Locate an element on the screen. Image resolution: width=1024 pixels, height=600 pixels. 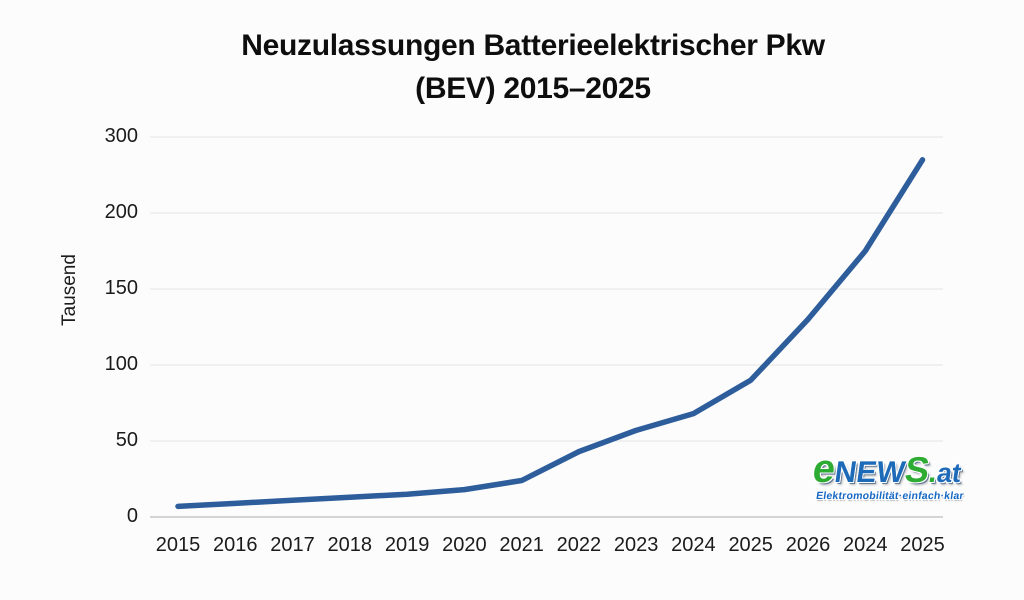
enews-logo-letter: at is located at coordinates (949, 473).